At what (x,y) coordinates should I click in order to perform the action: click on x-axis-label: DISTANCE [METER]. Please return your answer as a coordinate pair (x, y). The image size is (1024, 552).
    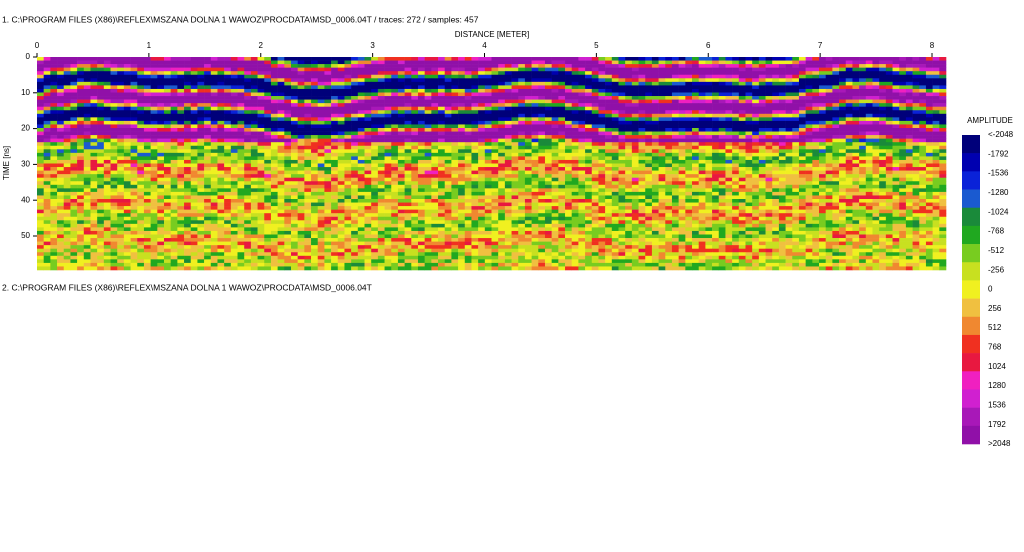
    Looking at the image, I should click on (492, 34).